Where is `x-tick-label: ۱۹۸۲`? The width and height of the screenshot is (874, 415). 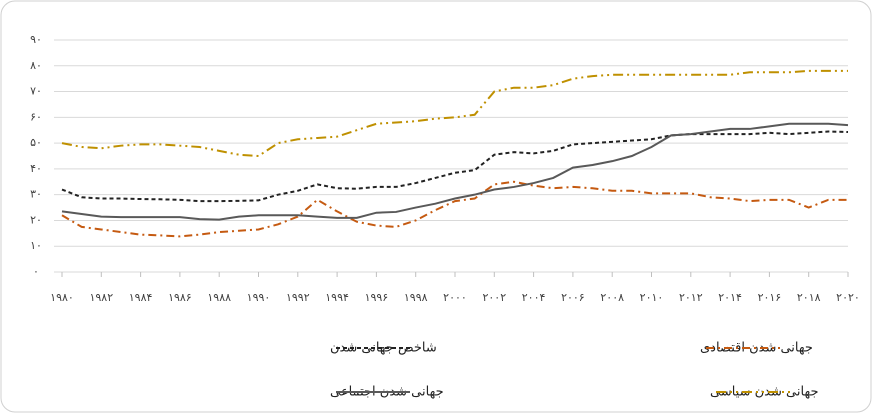 x-tick-label: ۱۹۸۲ is located at coordinates (101, 297).